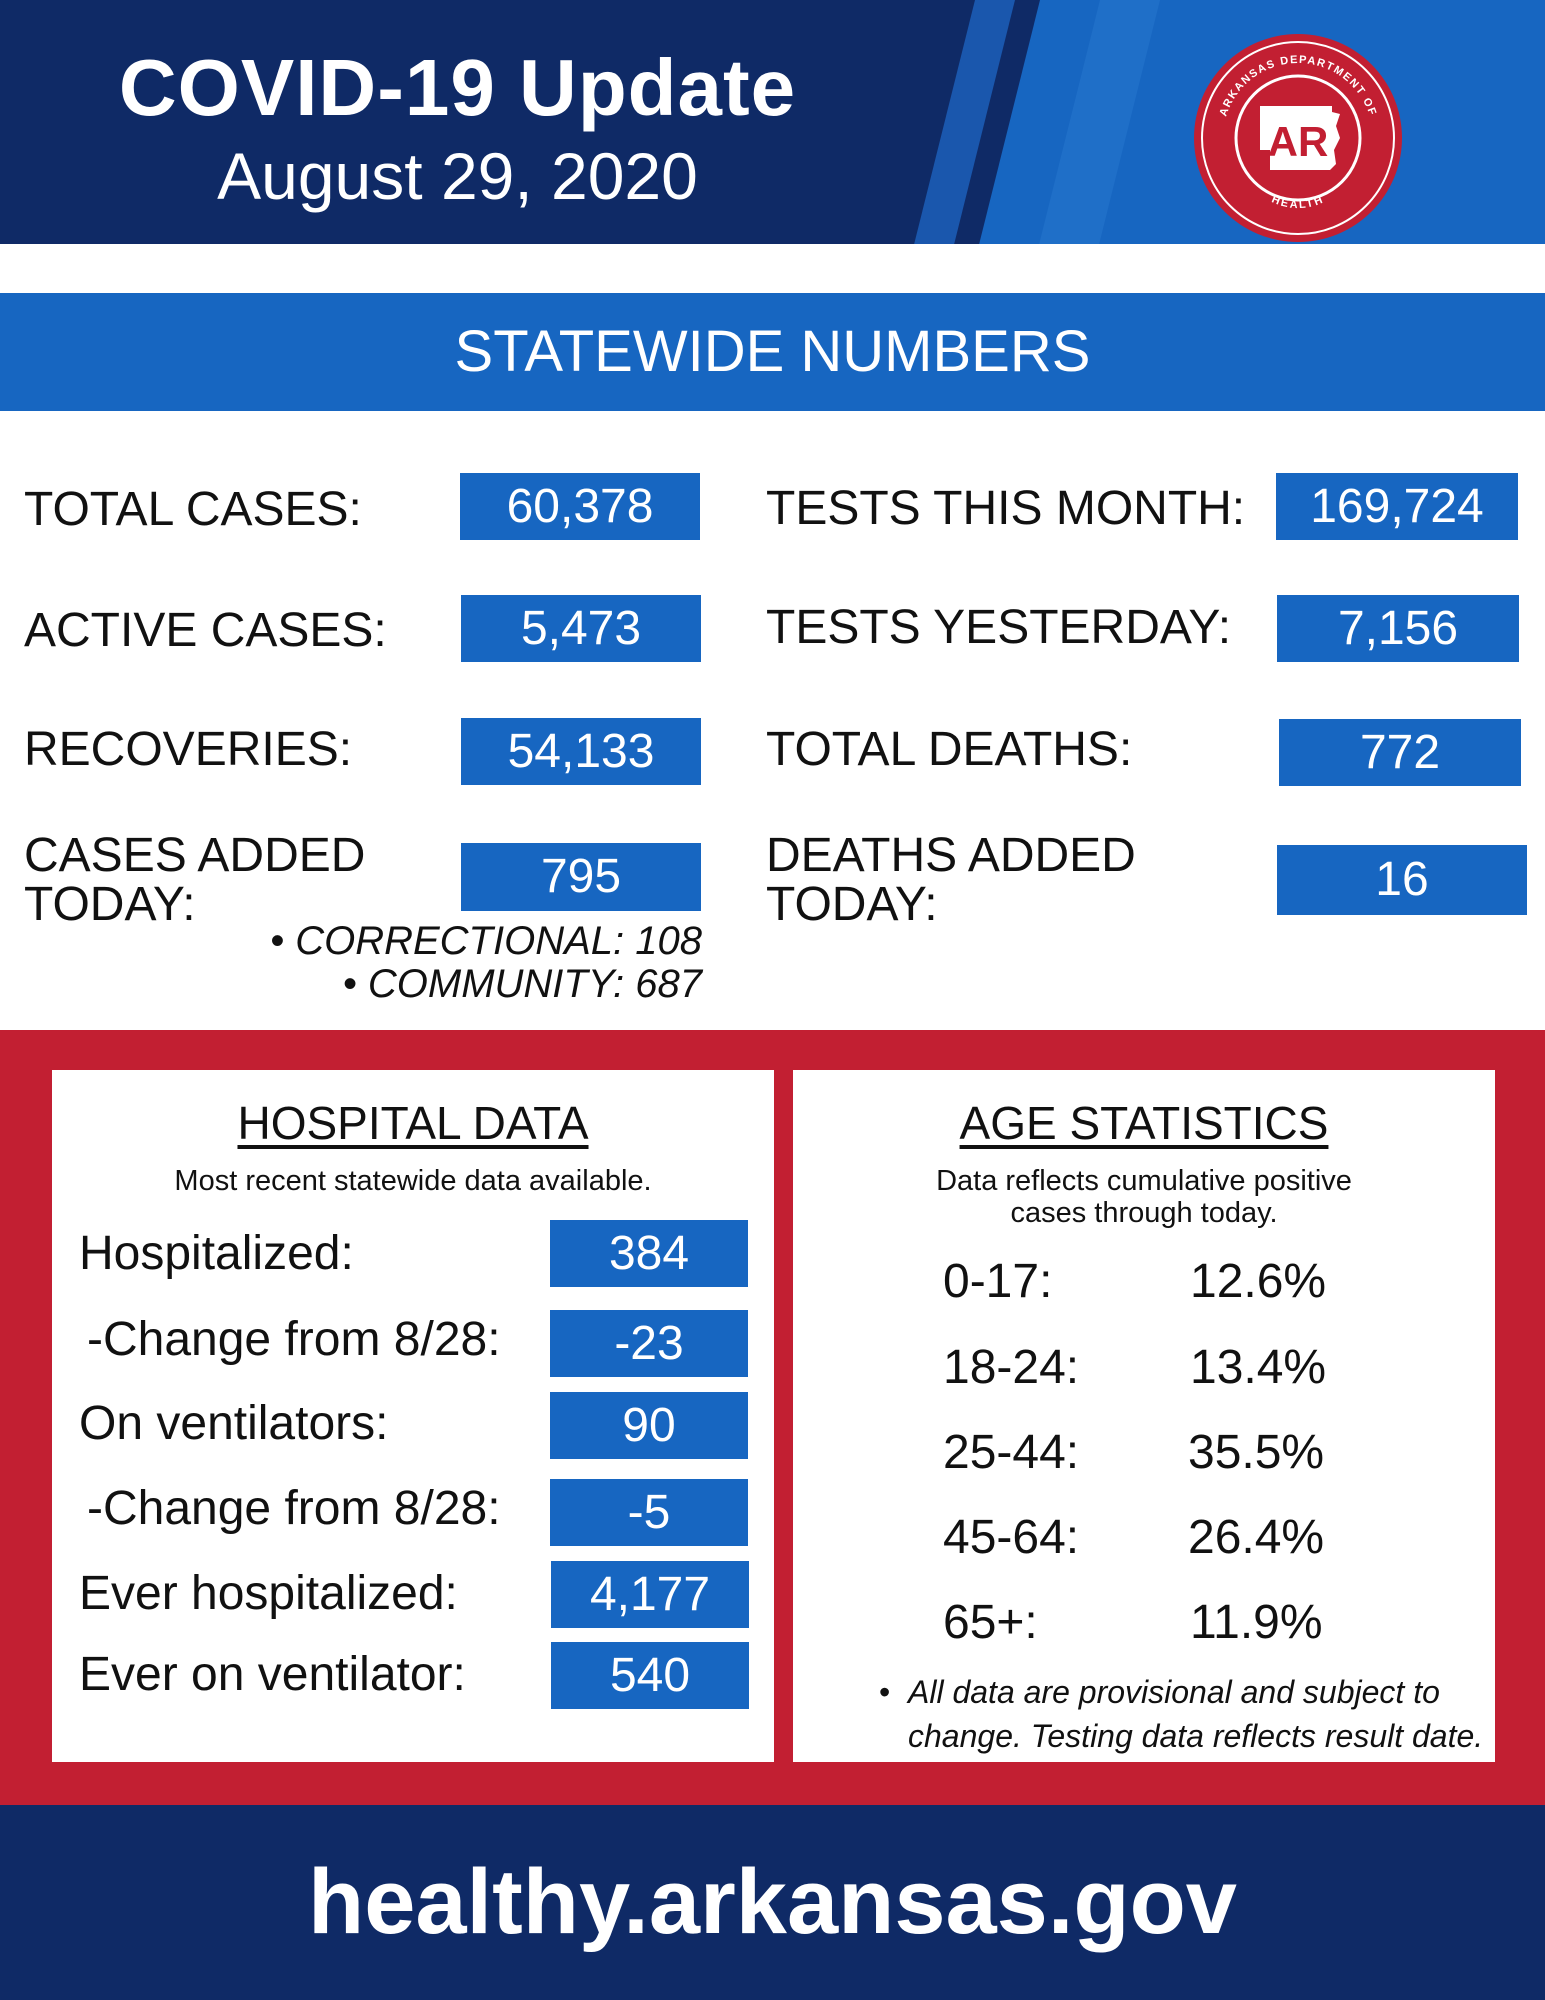  What do you see at coordinates (1398, 628) in the screenshot?
I see `tests-yesterday-value: 7,156` at bounding box center [1398, 628].